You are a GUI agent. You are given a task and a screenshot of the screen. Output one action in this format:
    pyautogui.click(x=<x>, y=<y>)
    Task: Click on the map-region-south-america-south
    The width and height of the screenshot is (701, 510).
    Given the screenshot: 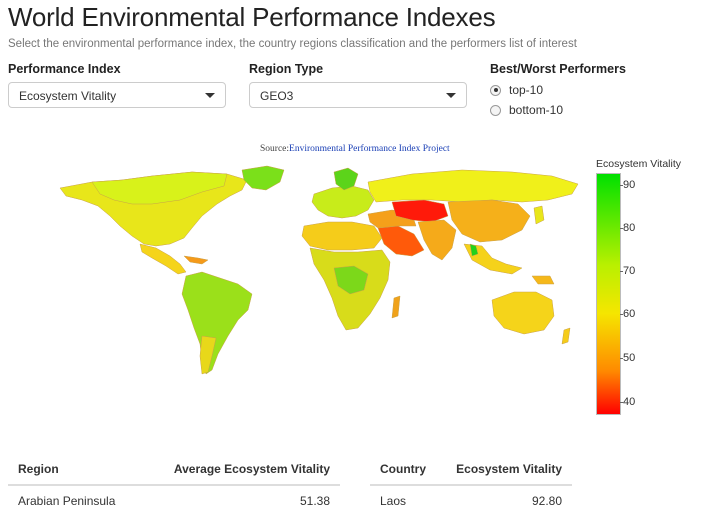 What is the action you would take?
    pyautogui.click(x=208, y=355)
    